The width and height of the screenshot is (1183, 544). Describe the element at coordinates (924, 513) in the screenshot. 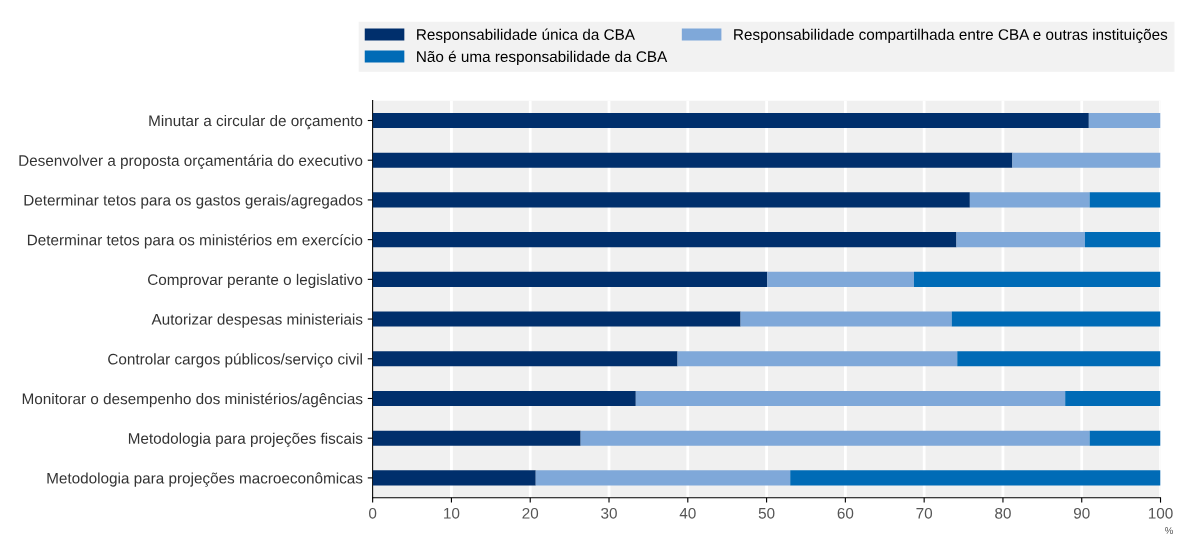

I see `x-tick-label: 70` at that location.